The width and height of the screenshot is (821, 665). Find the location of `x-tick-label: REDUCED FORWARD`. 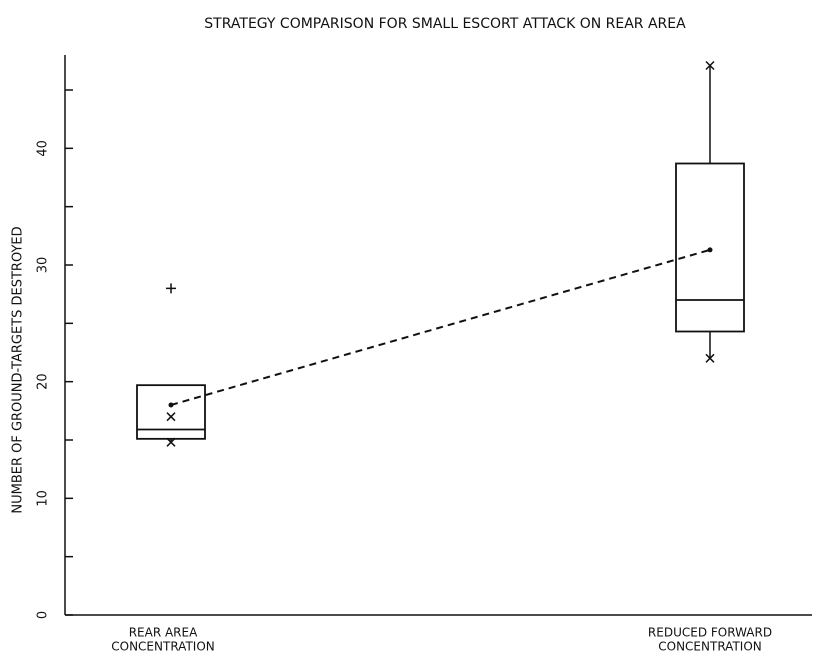

x-tick-label: REDUCED FORWARD is located at coordinates (710, 633).